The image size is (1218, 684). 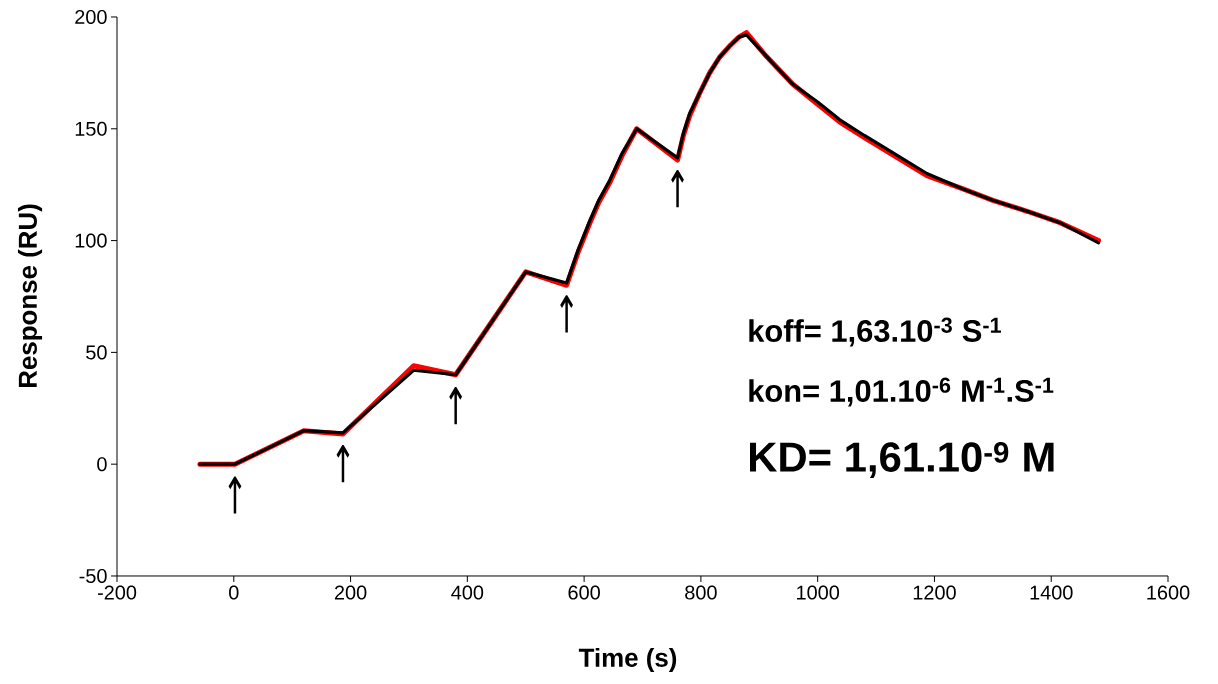 What do you see at coordinates (901, 392) in the screenshot?
I see `annotation: kon= 1,01.10$^{-6}$ M$^{-1}$.S$^{-1}$` at bounding box center [901, 392].